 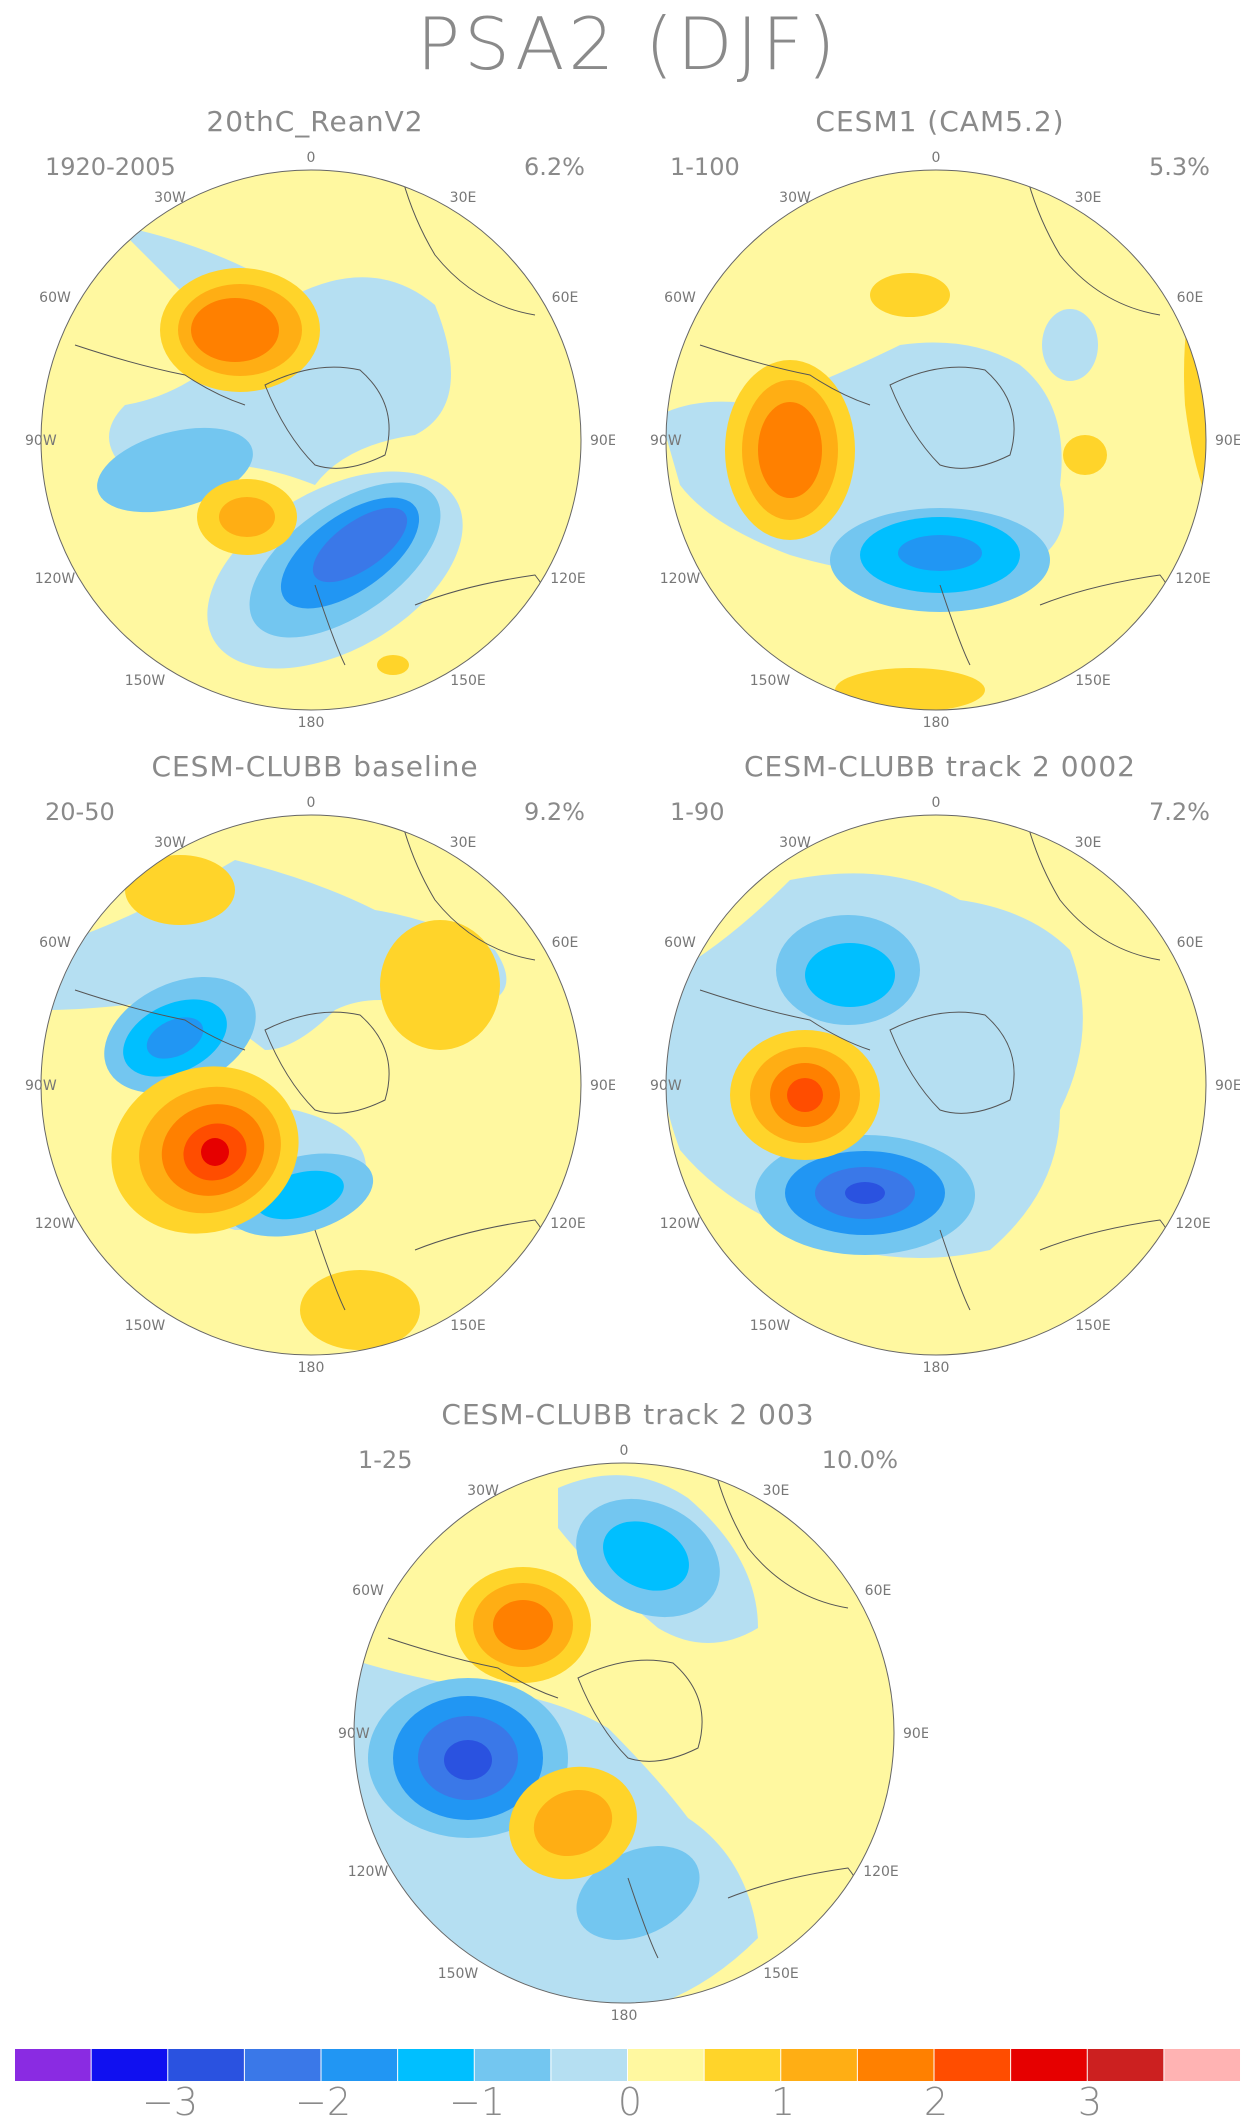 I want to click on panel-title: CESM-CLUBB track 2 0002, so click(x=940, y=766).